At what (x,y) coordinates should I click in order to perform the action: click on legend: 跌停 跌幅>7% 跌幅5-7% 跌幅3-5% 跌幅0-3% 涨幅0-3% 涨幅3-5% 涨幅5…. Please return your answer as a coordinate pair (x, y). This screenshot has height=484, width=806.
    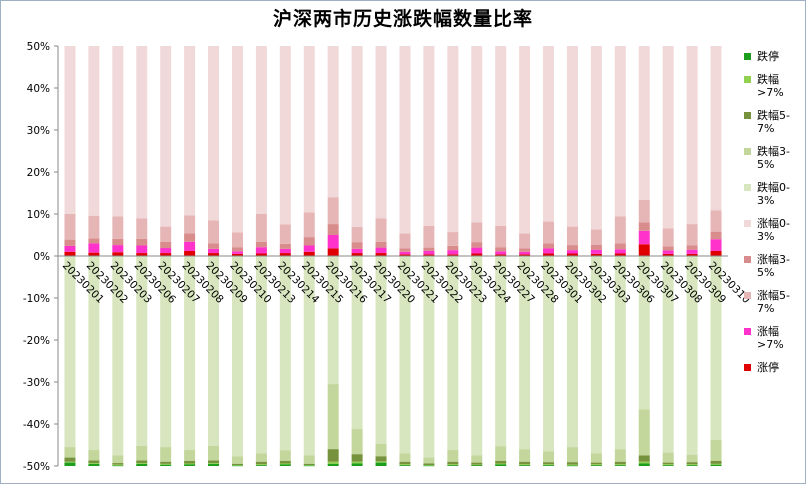
    Looking at the image, I should click on (775, 217).